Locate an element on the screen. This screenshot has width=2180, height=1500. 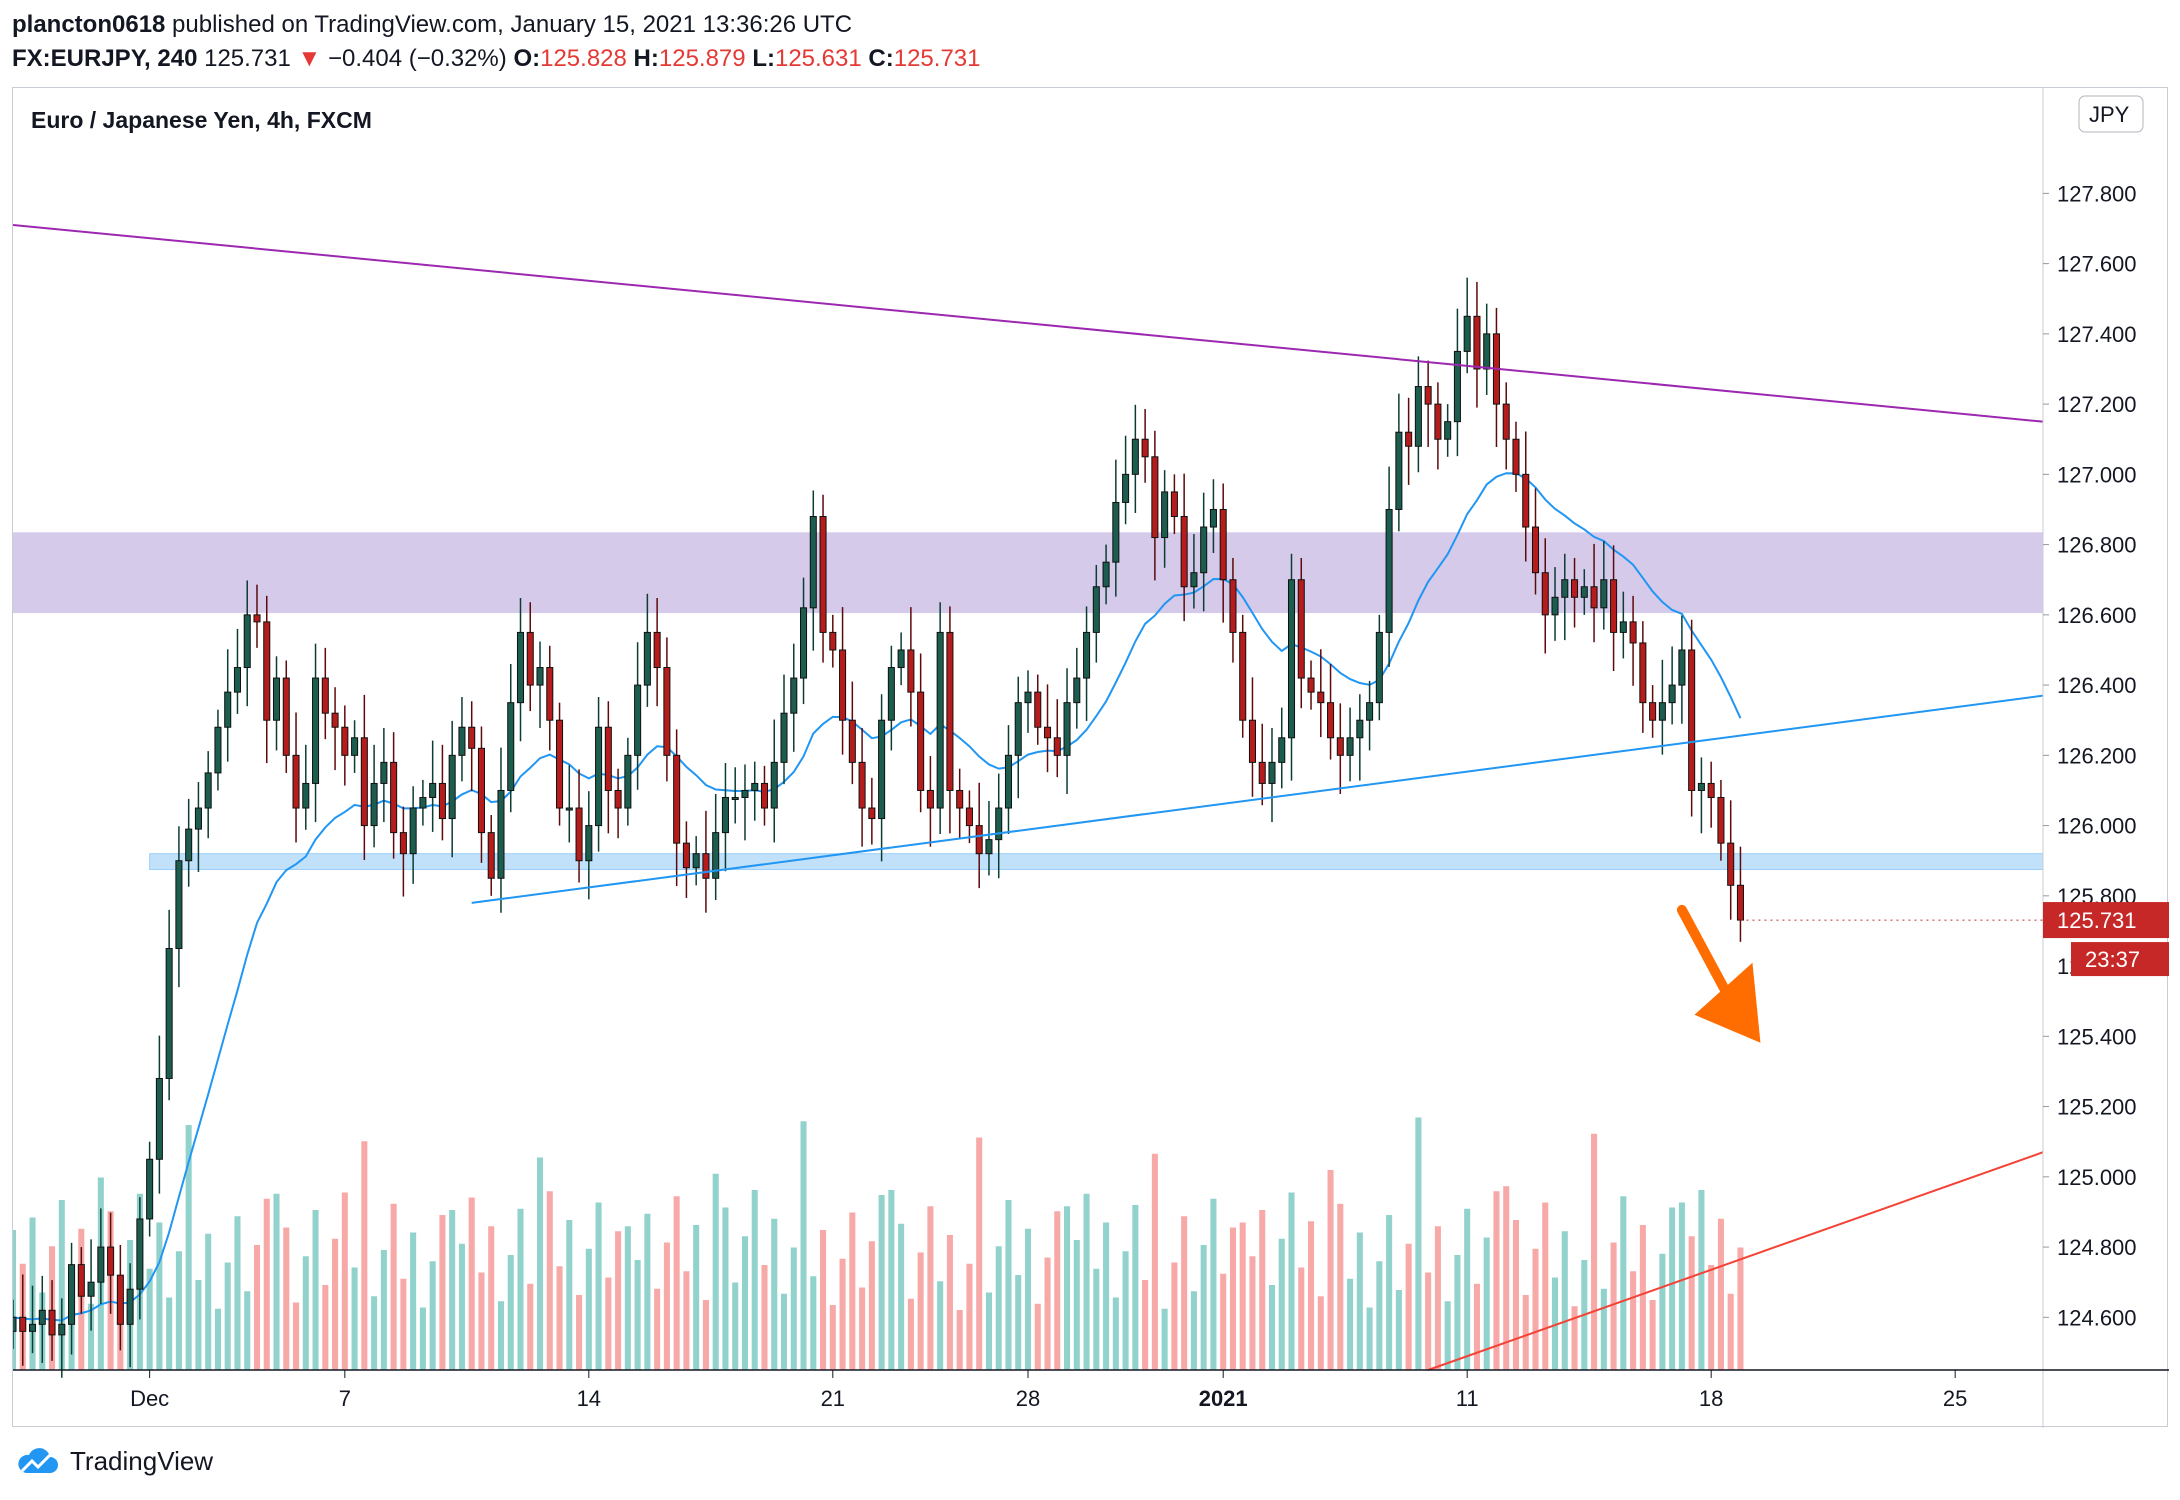
countdown-label: 23:37 is located at coordinates (2112, 959).